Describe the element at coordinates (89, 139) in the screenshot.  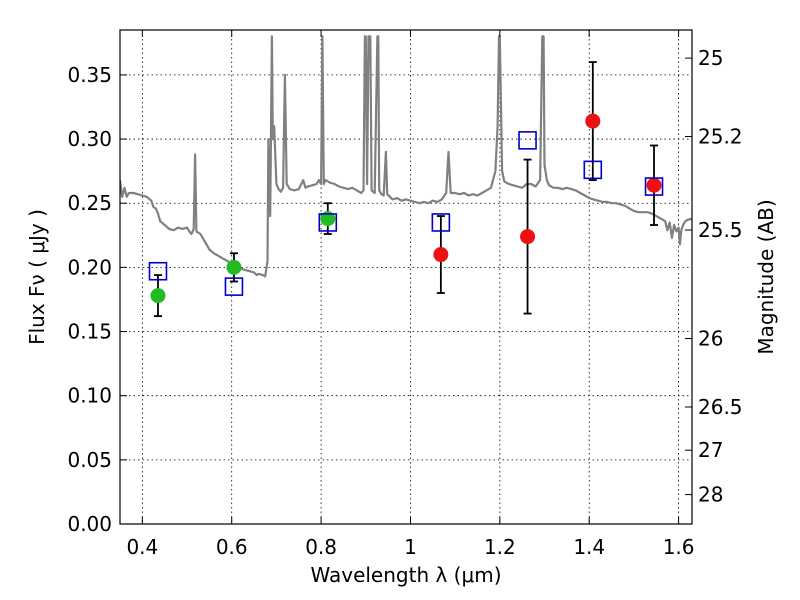
I see `y-tick-label: 0.30` at that location.